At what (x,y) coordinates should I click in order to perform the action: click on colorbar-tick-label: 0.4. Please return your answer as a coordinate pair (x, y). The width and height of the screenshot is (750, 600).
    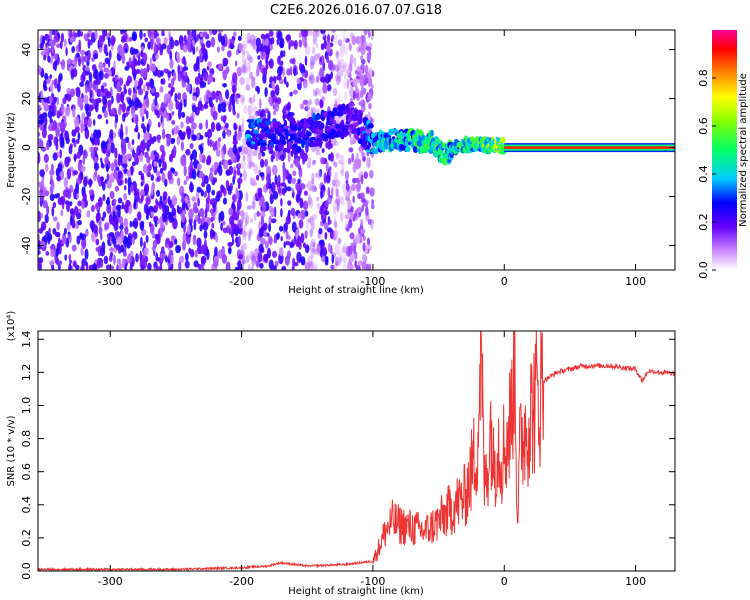
    Looking at the image, I should click on (703, 174).